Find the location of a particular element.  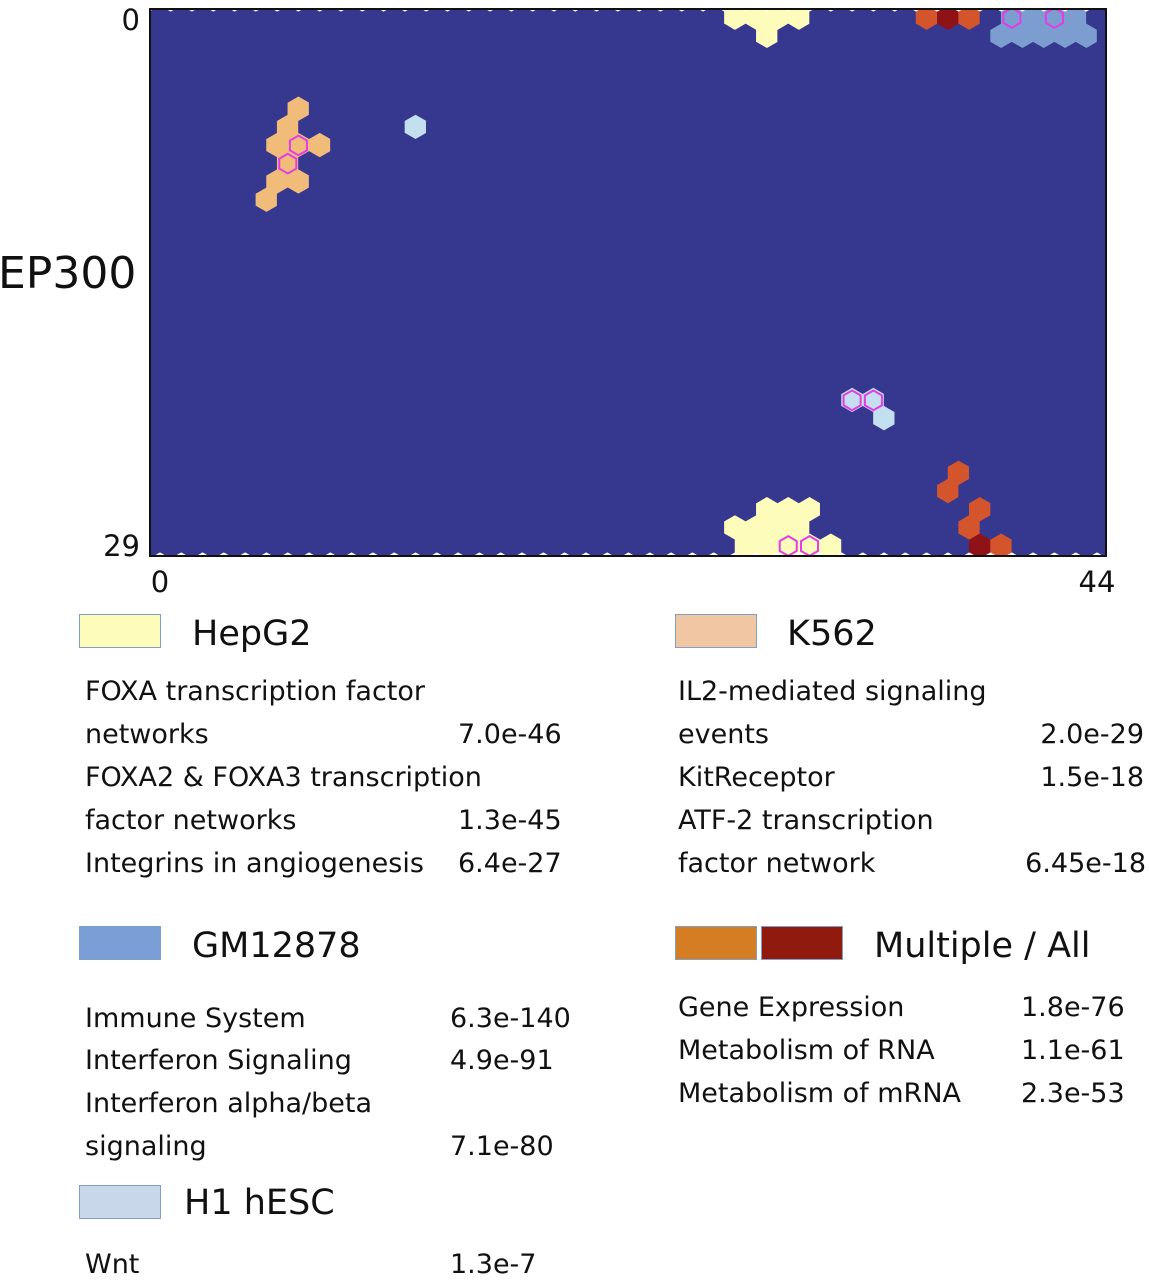

hex-cell-outline is located at coordinates (852, 400).